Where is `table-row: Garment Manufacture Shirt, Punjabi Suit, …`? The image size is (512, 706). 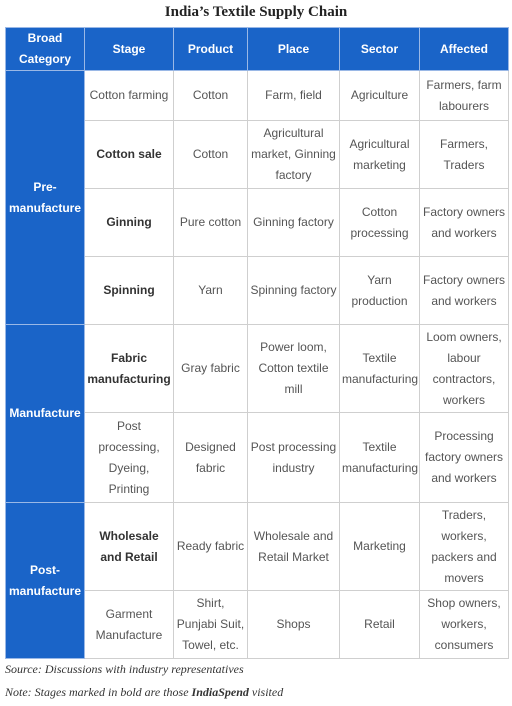
table-row: Garment Manufacture Shirt, Punjabi Suit, … is located at coordinates (257, 624).